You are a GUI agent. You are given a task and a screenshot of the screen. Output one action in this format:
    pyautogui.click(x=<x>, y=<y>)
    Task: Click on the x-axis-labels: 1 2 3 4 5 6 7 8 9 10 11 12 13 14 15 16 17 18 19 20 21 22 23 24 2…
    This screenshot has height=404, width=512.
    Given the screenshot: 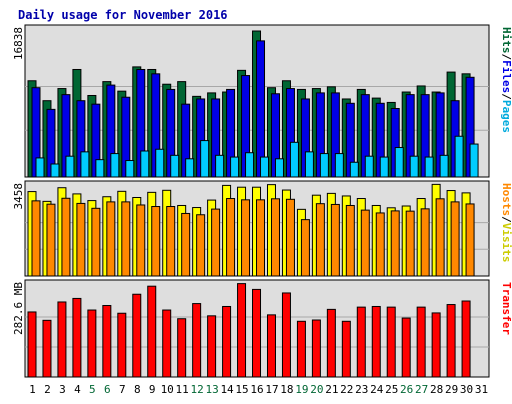 What is the action you would take?
    pyautogui.click(x=258, y=389)
    